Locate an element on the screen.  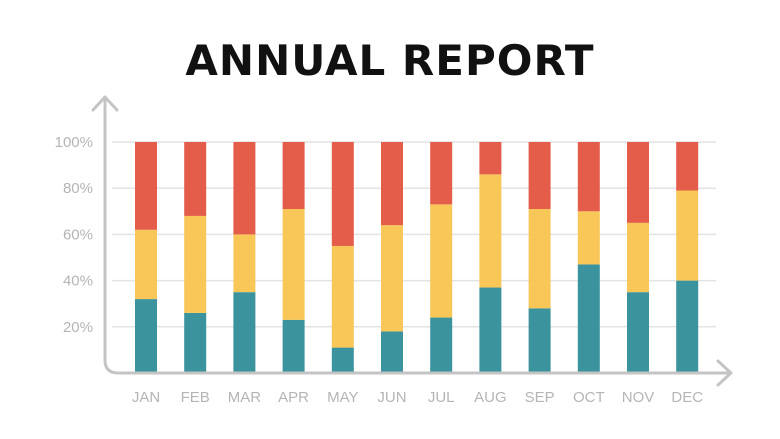
y-axis-arrow-icon is located at coordinates (105, 103).